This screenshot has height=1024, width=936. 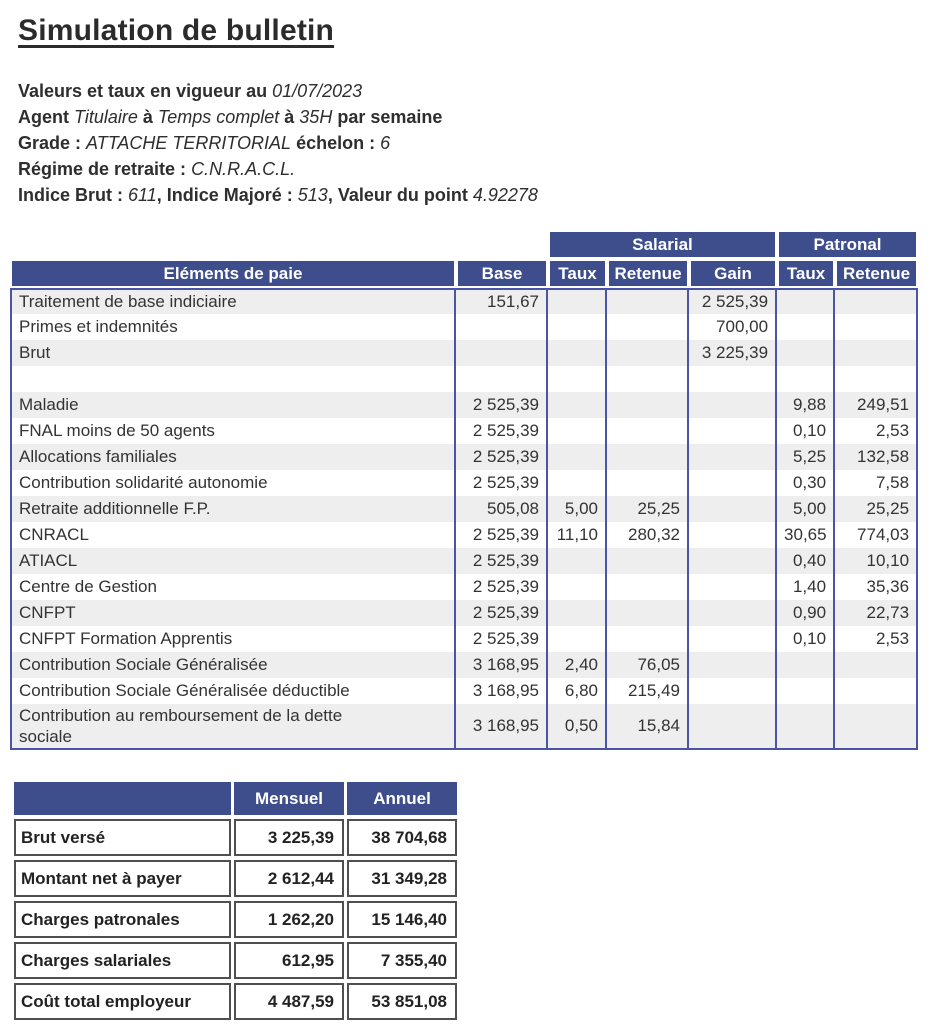 What do you see at coordinates (235, 878) in the screenshot?
I see `totals-row: Montant net à payer 2 612,44 31 349,28` at bounding box center [235, 878].